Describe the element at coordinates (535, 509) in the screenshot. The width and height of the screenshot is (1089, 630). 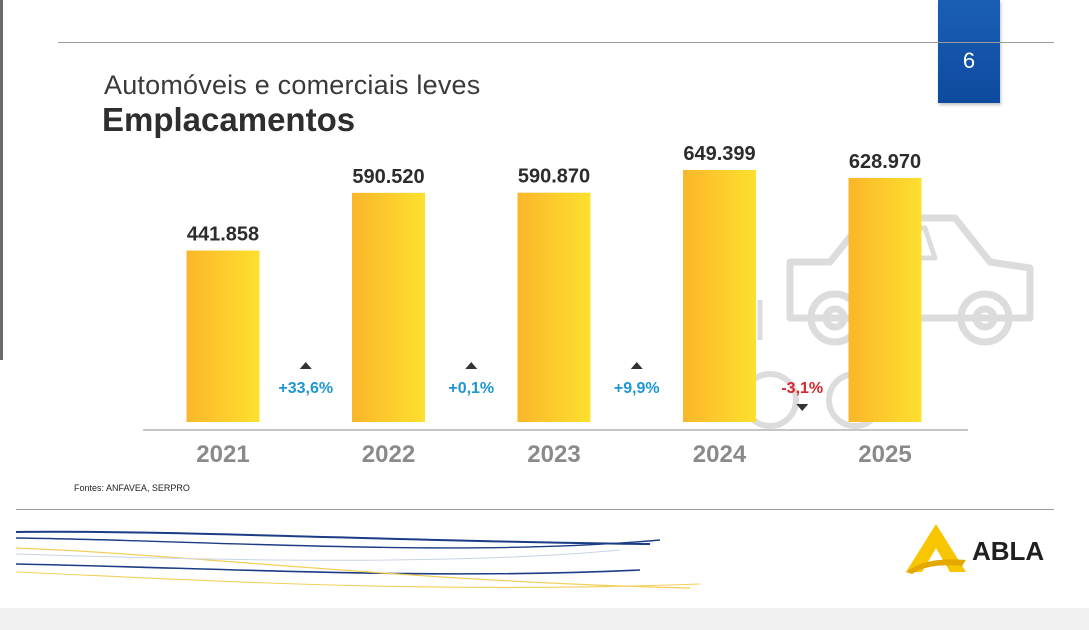
I see `bottom-divider` at that location.